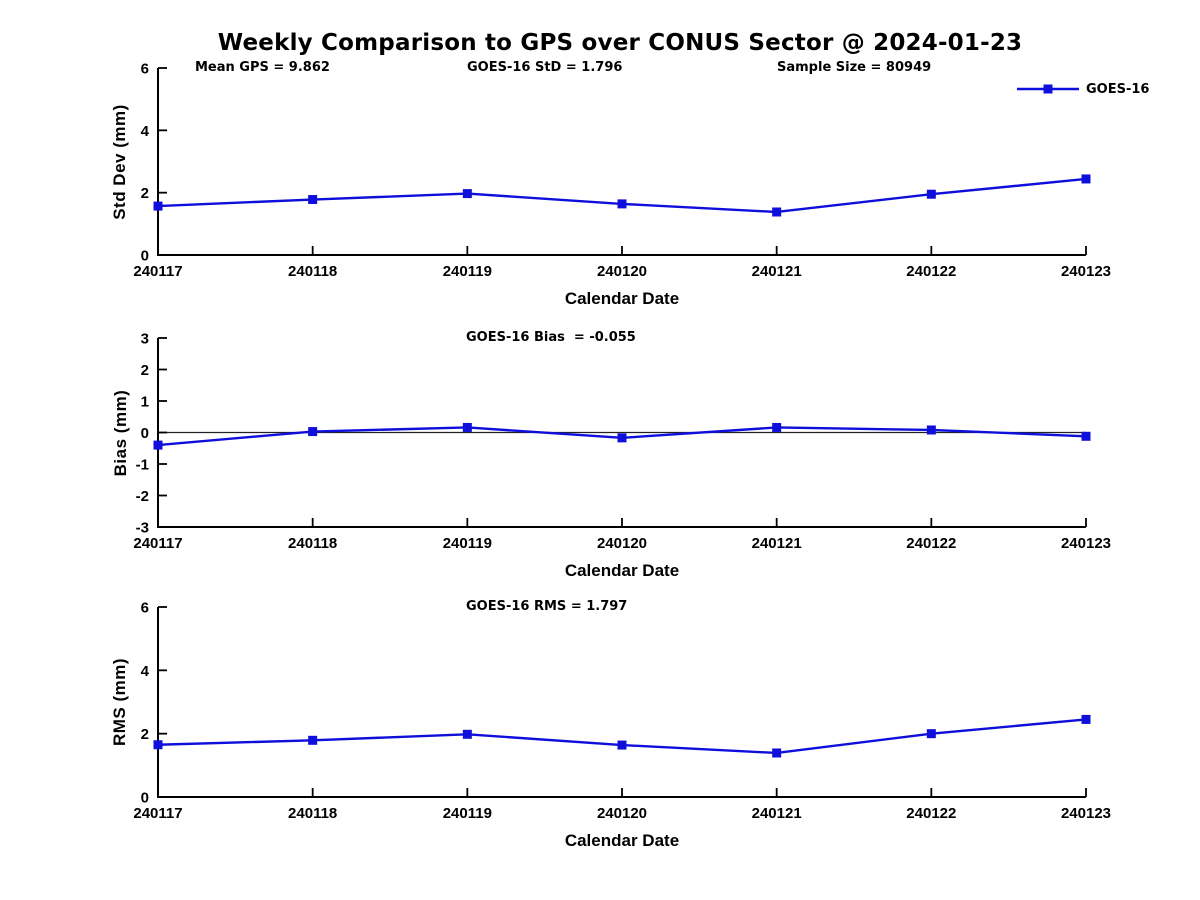 The height and width of the screenshot is (900, 1200). What do you see at coordinates (622, 298) in the screenshot?
I see `stddev-x-axis-label: Calendar Date` at bounding box center [622, 298].